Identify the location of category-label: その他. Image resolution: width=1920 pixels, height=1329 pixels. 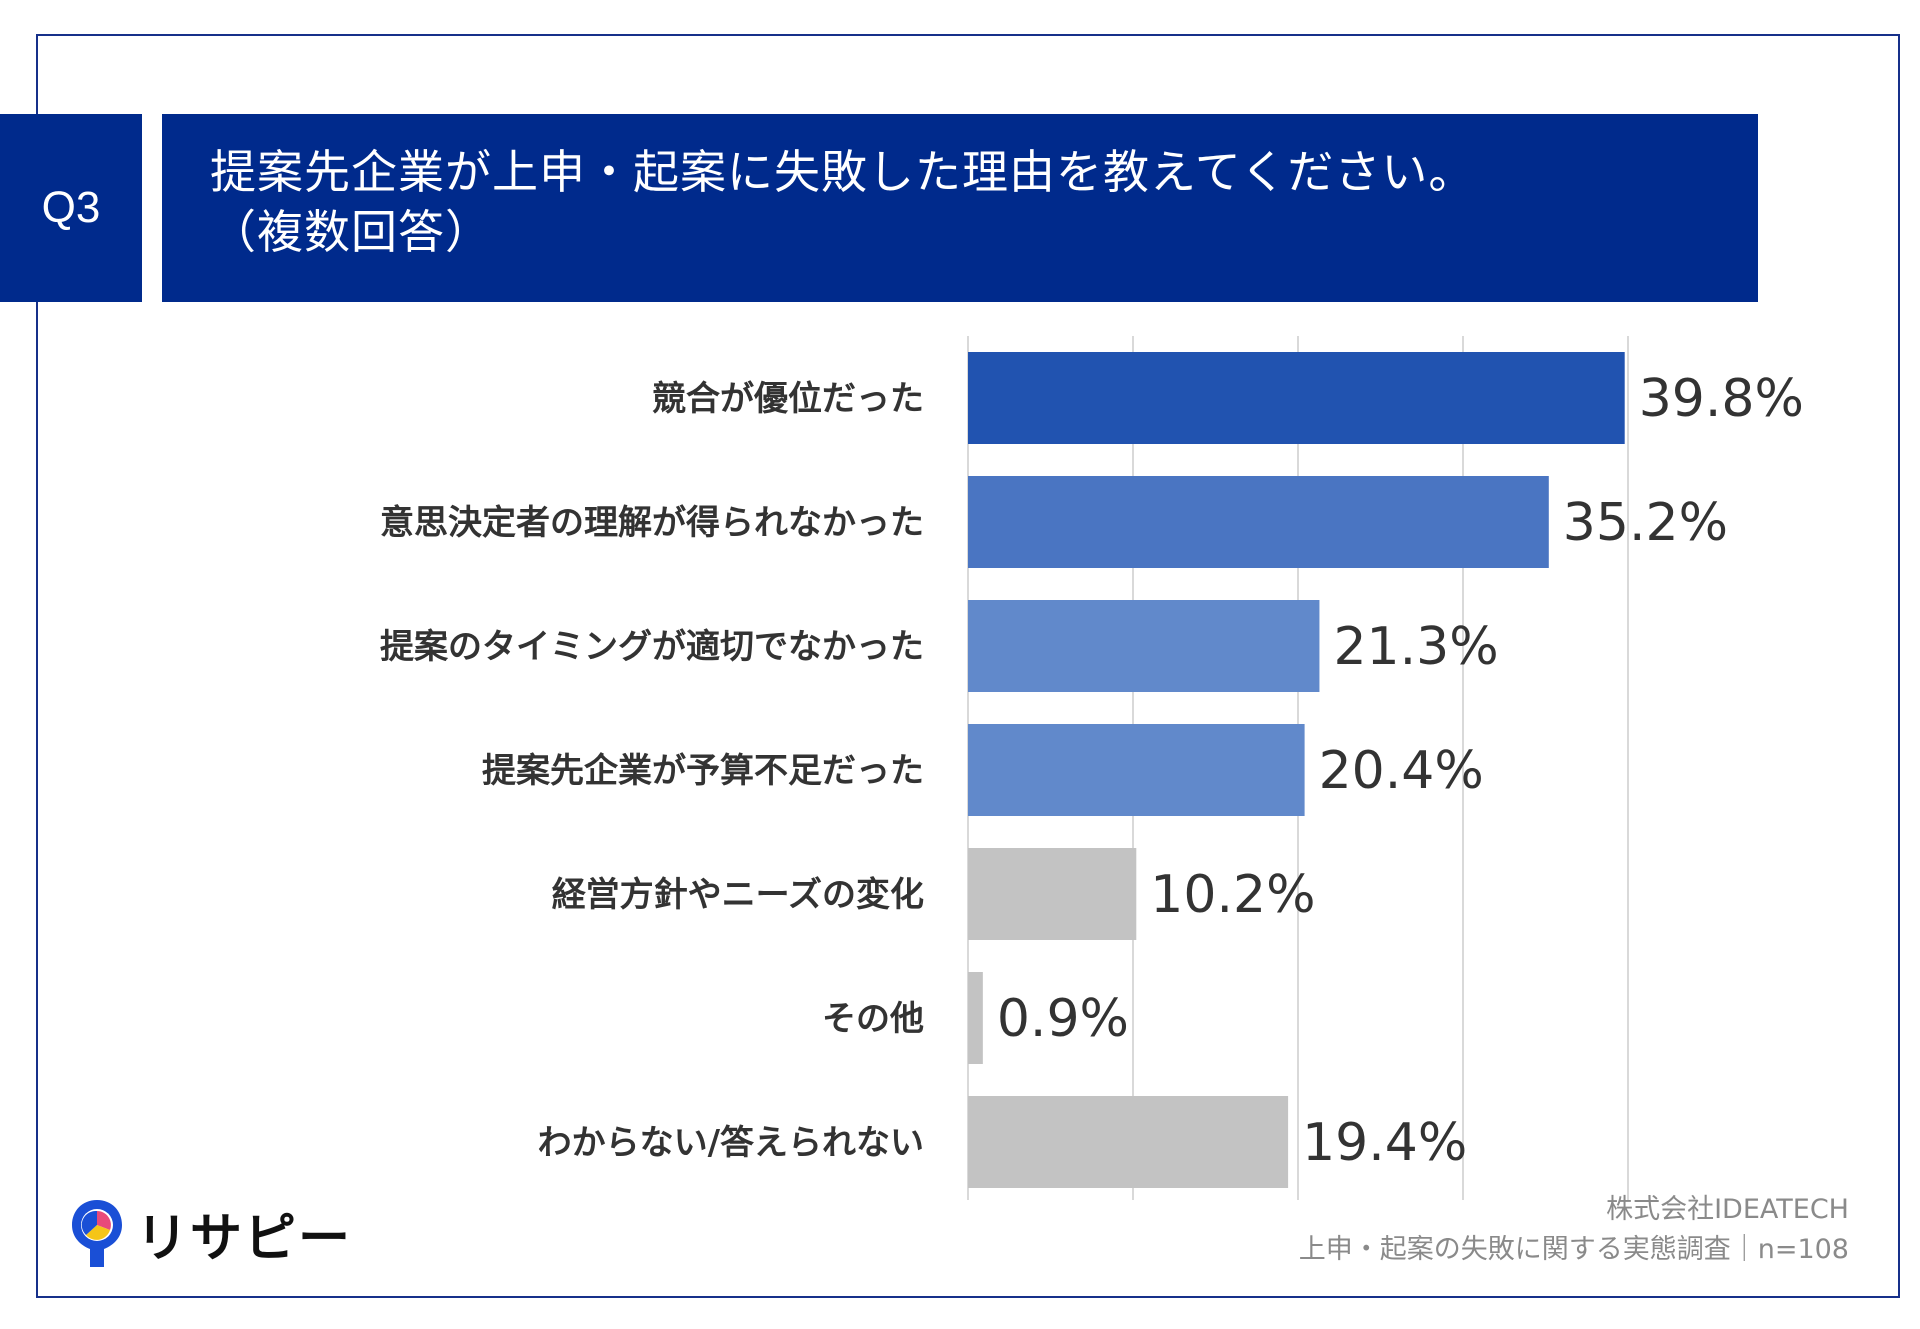
(873, 1019).